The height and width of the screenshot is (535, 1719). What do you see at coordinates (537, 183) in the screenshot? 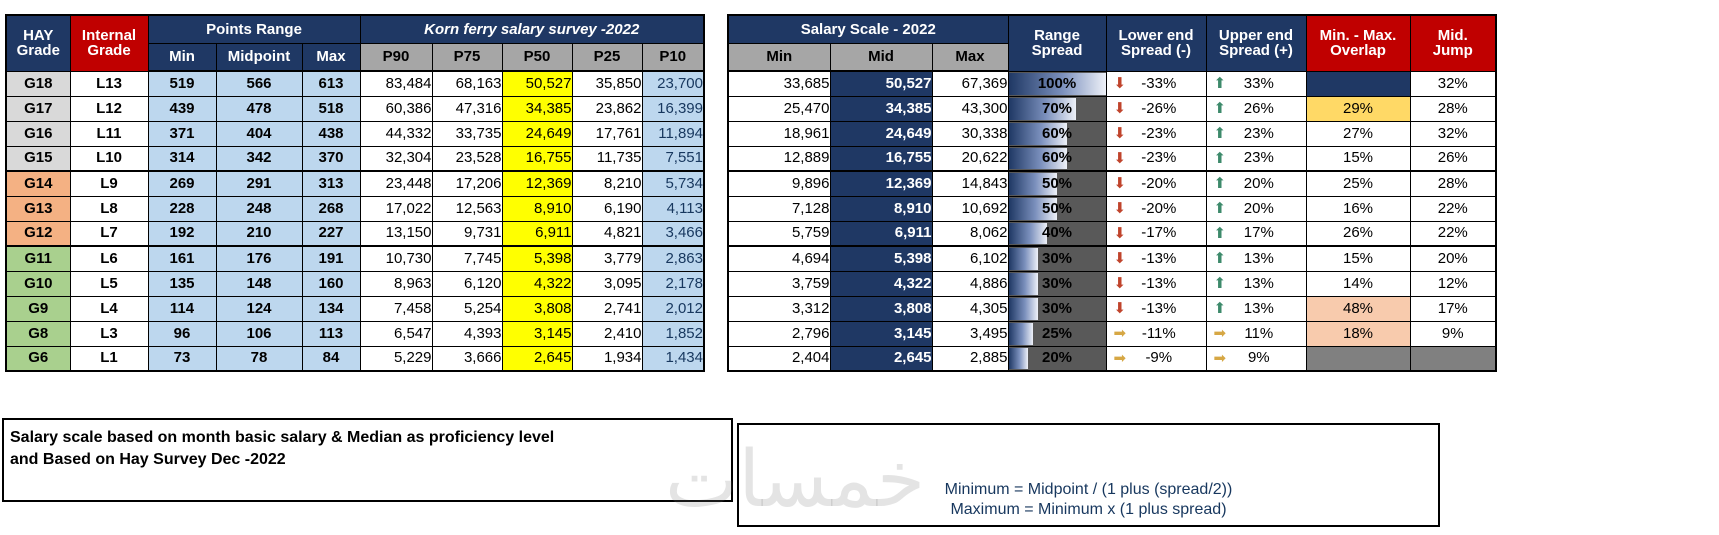
I see `cell-p50: 12,369` at bounding box center [537, 183].